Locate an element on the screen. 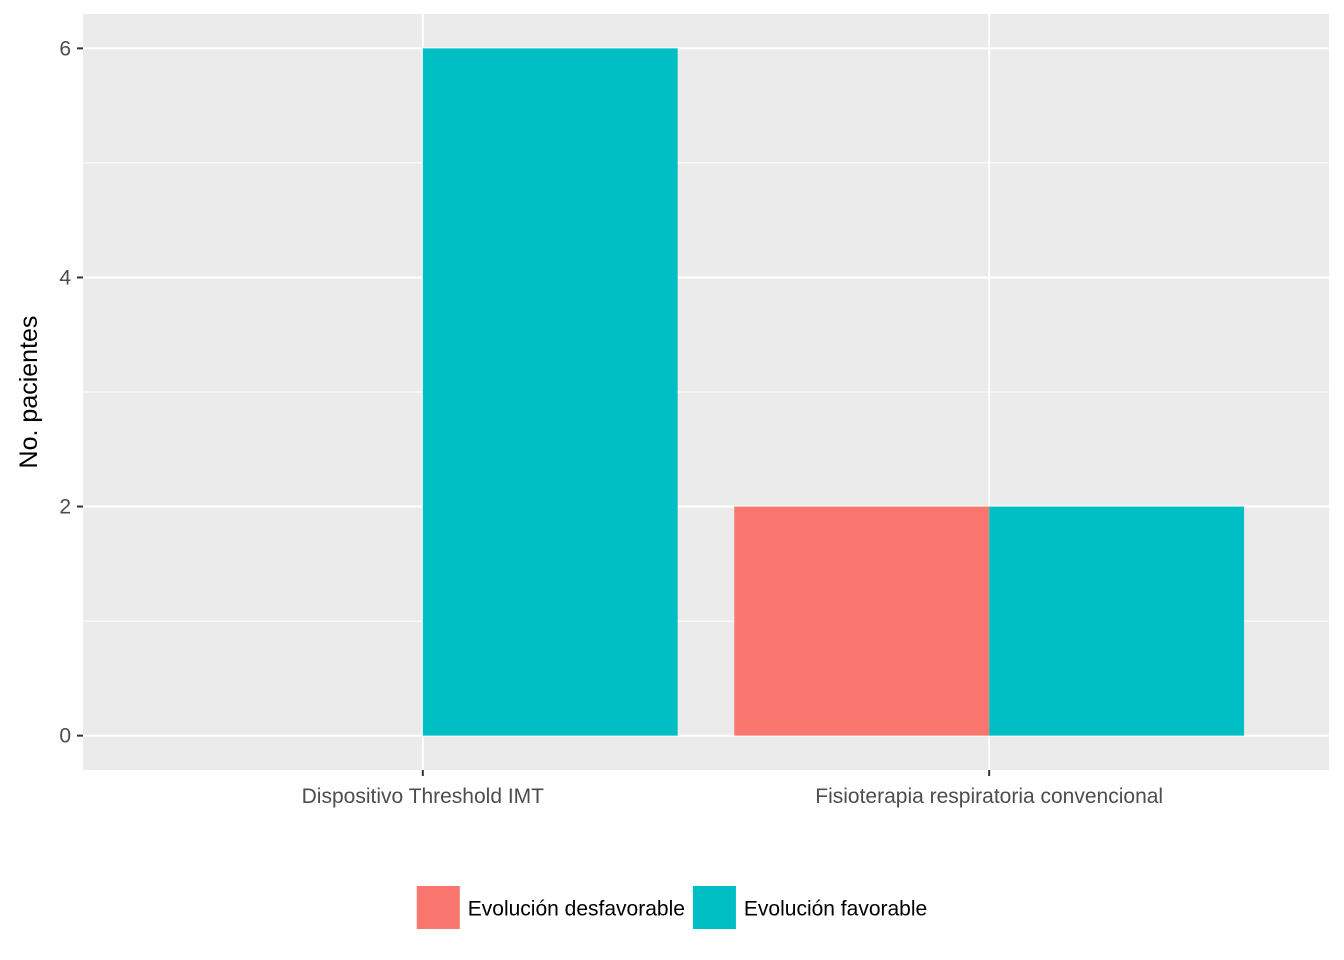 This screenshot has height=960, width=1344. y-tick-label: 0 is located at coordinates (65, 736).